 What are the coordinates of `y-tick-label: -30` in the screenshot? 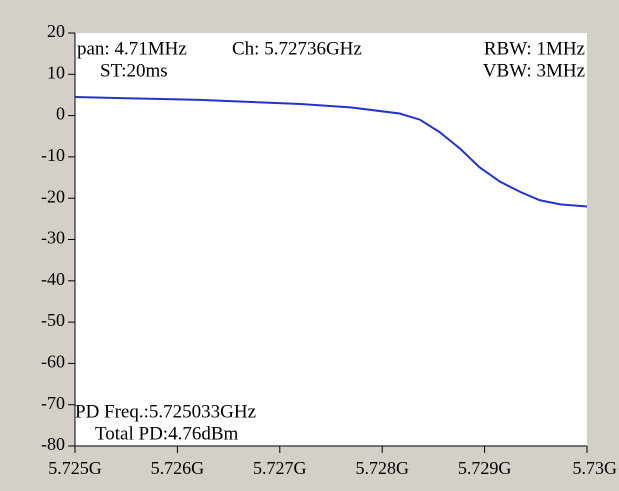 It's located at (53, 238).